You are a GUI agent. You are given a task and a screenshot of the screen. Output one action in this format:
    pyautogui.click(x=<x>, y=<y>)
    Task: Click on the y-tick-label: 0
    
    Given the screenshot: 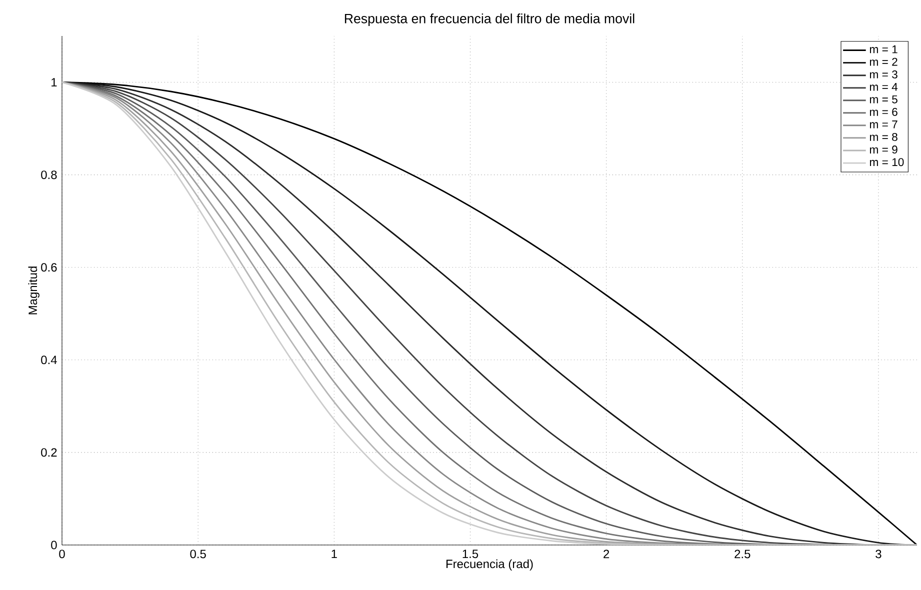 What is the action you would take?
    pyautogui.click(x=54, y=545)
    